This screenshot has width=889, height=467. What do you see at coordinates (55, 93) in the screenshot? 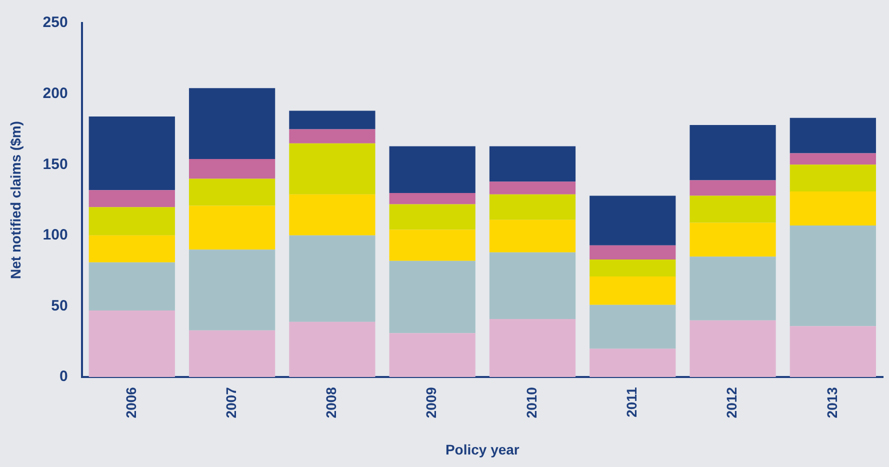
I see `y-tick-label: 200` at bounding box center [55, 93].